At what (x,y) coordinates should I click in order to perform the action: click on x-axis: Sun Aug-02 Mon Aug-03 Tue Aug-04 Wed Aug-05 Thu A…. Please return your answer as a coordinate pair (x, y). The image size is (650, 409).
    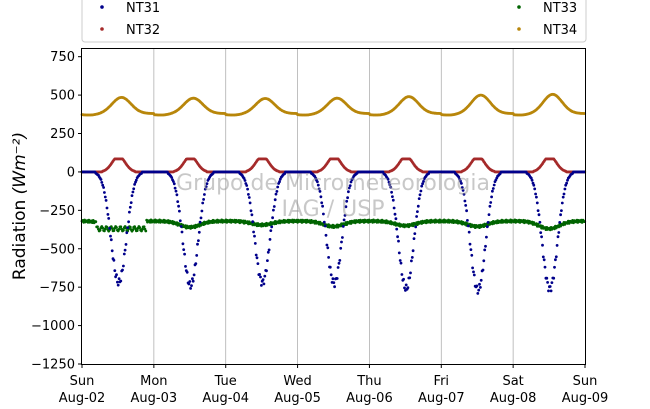
    Looking at the image, I should click on (333, 385).